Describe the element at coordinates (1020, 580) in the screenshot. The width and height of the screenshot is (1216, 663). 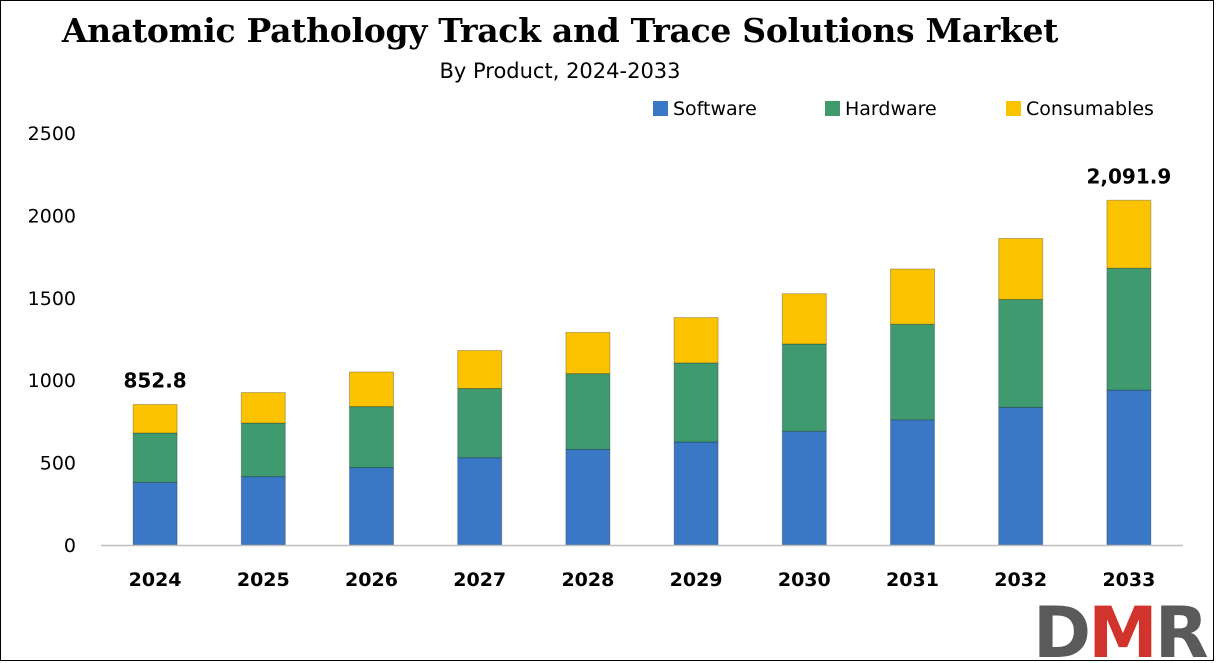
I see `x-tick-label: 2032` at that location.